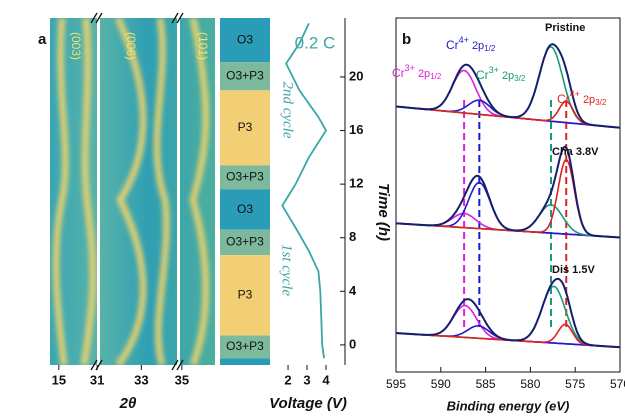  What do you see at coordinates (308, 403) in the screenshot?
I see `x-axis-label: Voltage (V)` at bounding box center [308, 403].